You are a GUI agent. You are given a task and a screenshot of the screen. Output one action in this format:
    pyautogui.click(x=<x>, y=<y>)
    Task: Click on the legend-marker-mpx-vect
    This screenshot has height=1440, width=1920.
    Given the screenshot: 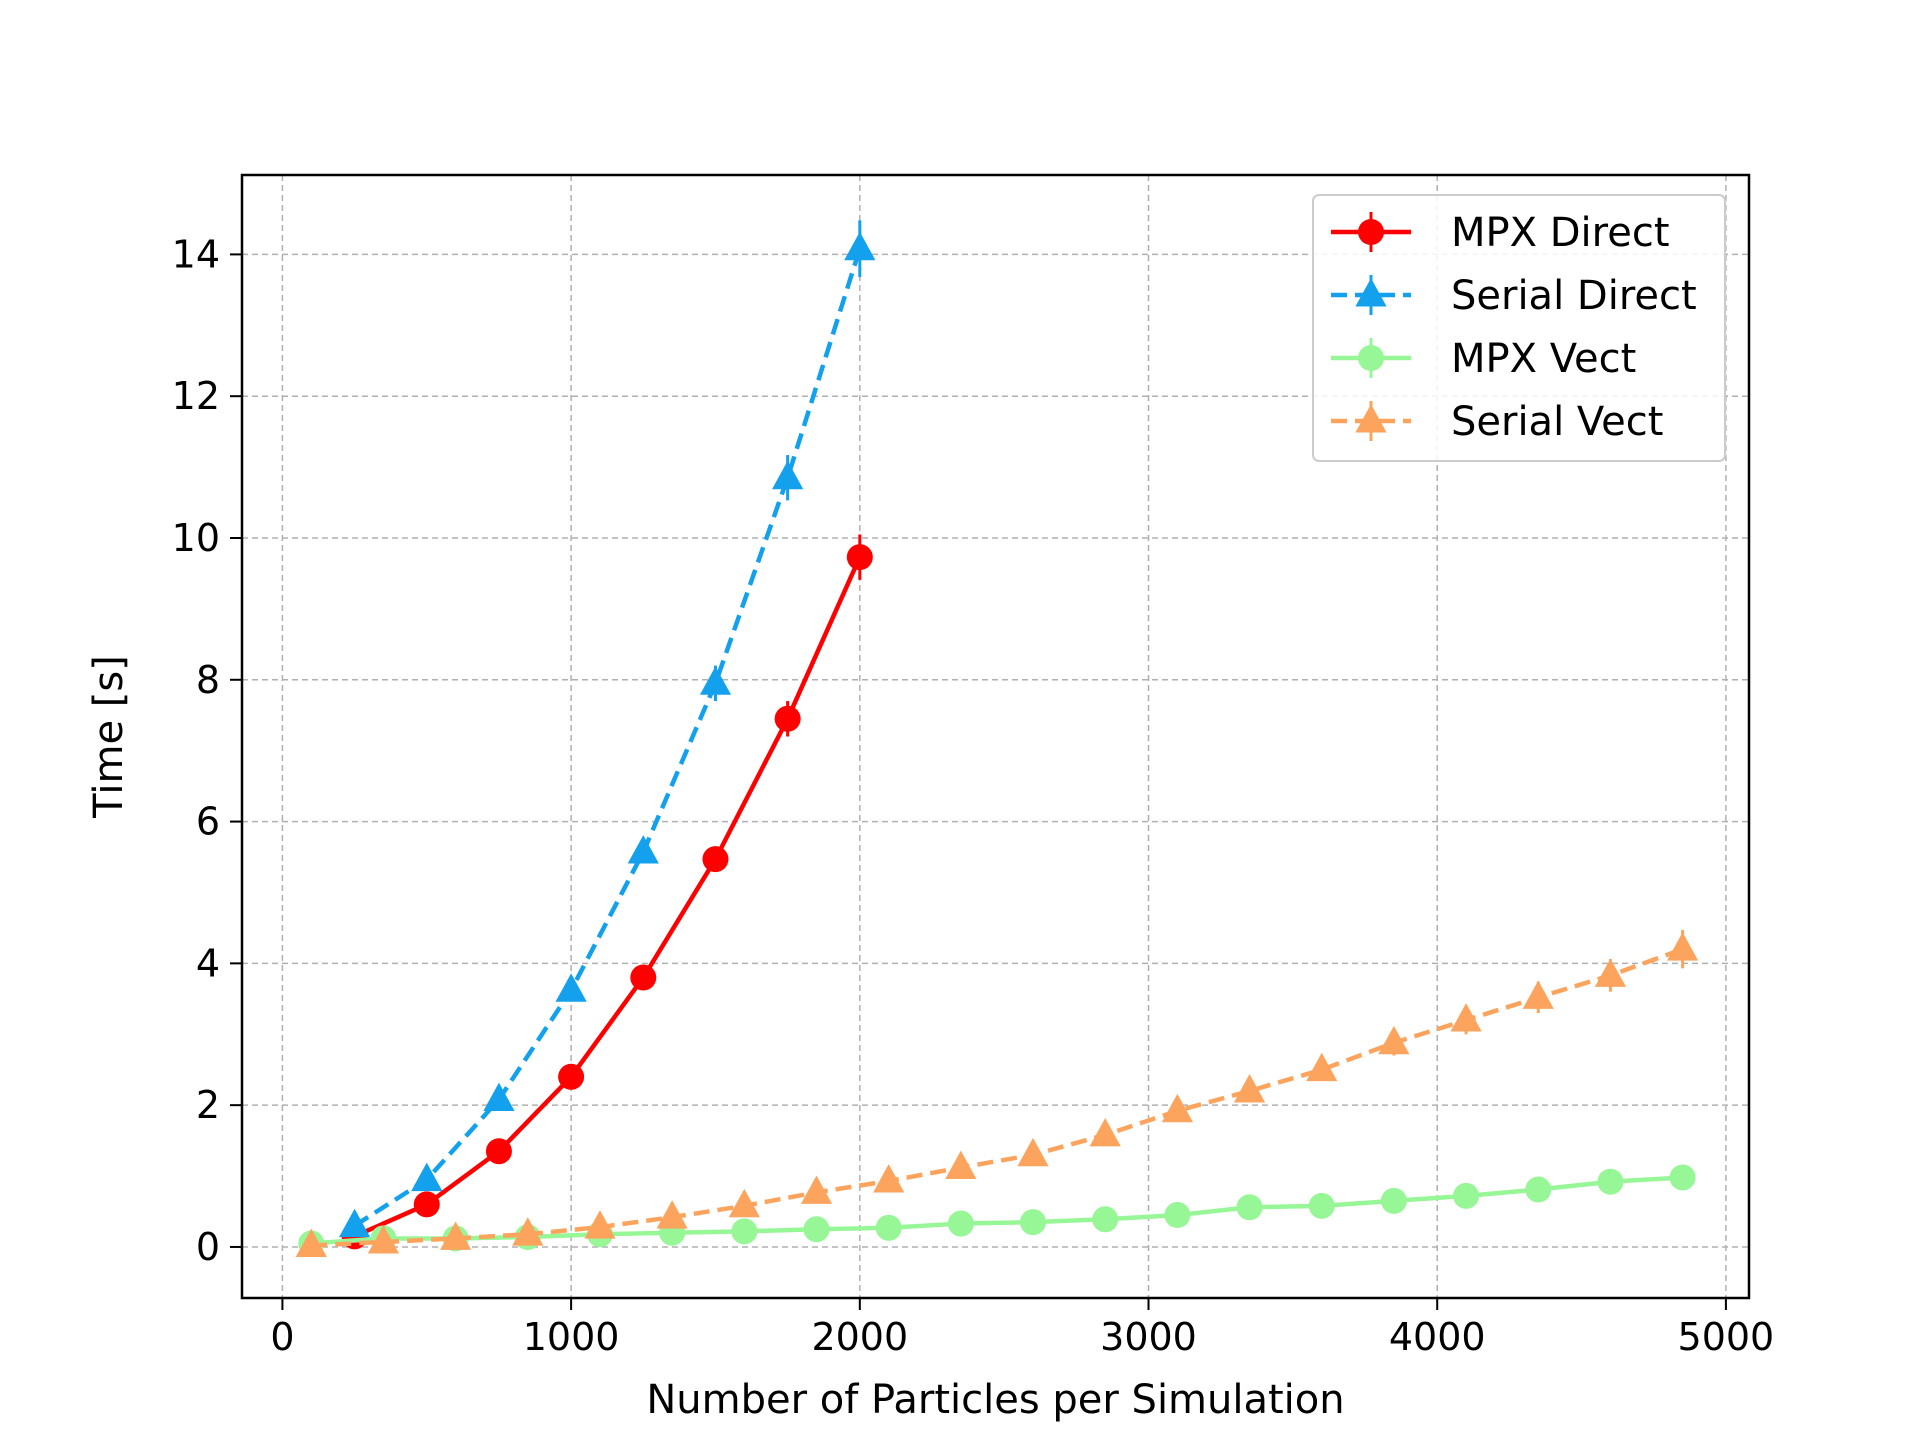 What is the action you would take?
    pyautogui.click(x=1371, y=358)
    